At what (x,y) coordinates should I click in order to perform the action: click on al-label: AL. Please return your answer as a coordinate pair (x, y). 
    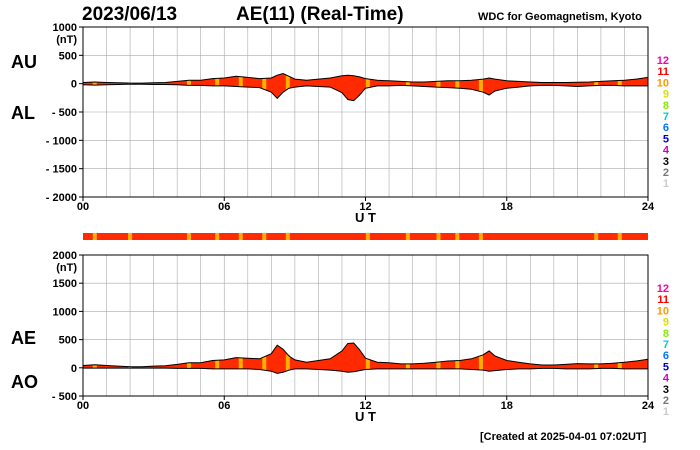
    Looking at the image, I should click on (23, 113).